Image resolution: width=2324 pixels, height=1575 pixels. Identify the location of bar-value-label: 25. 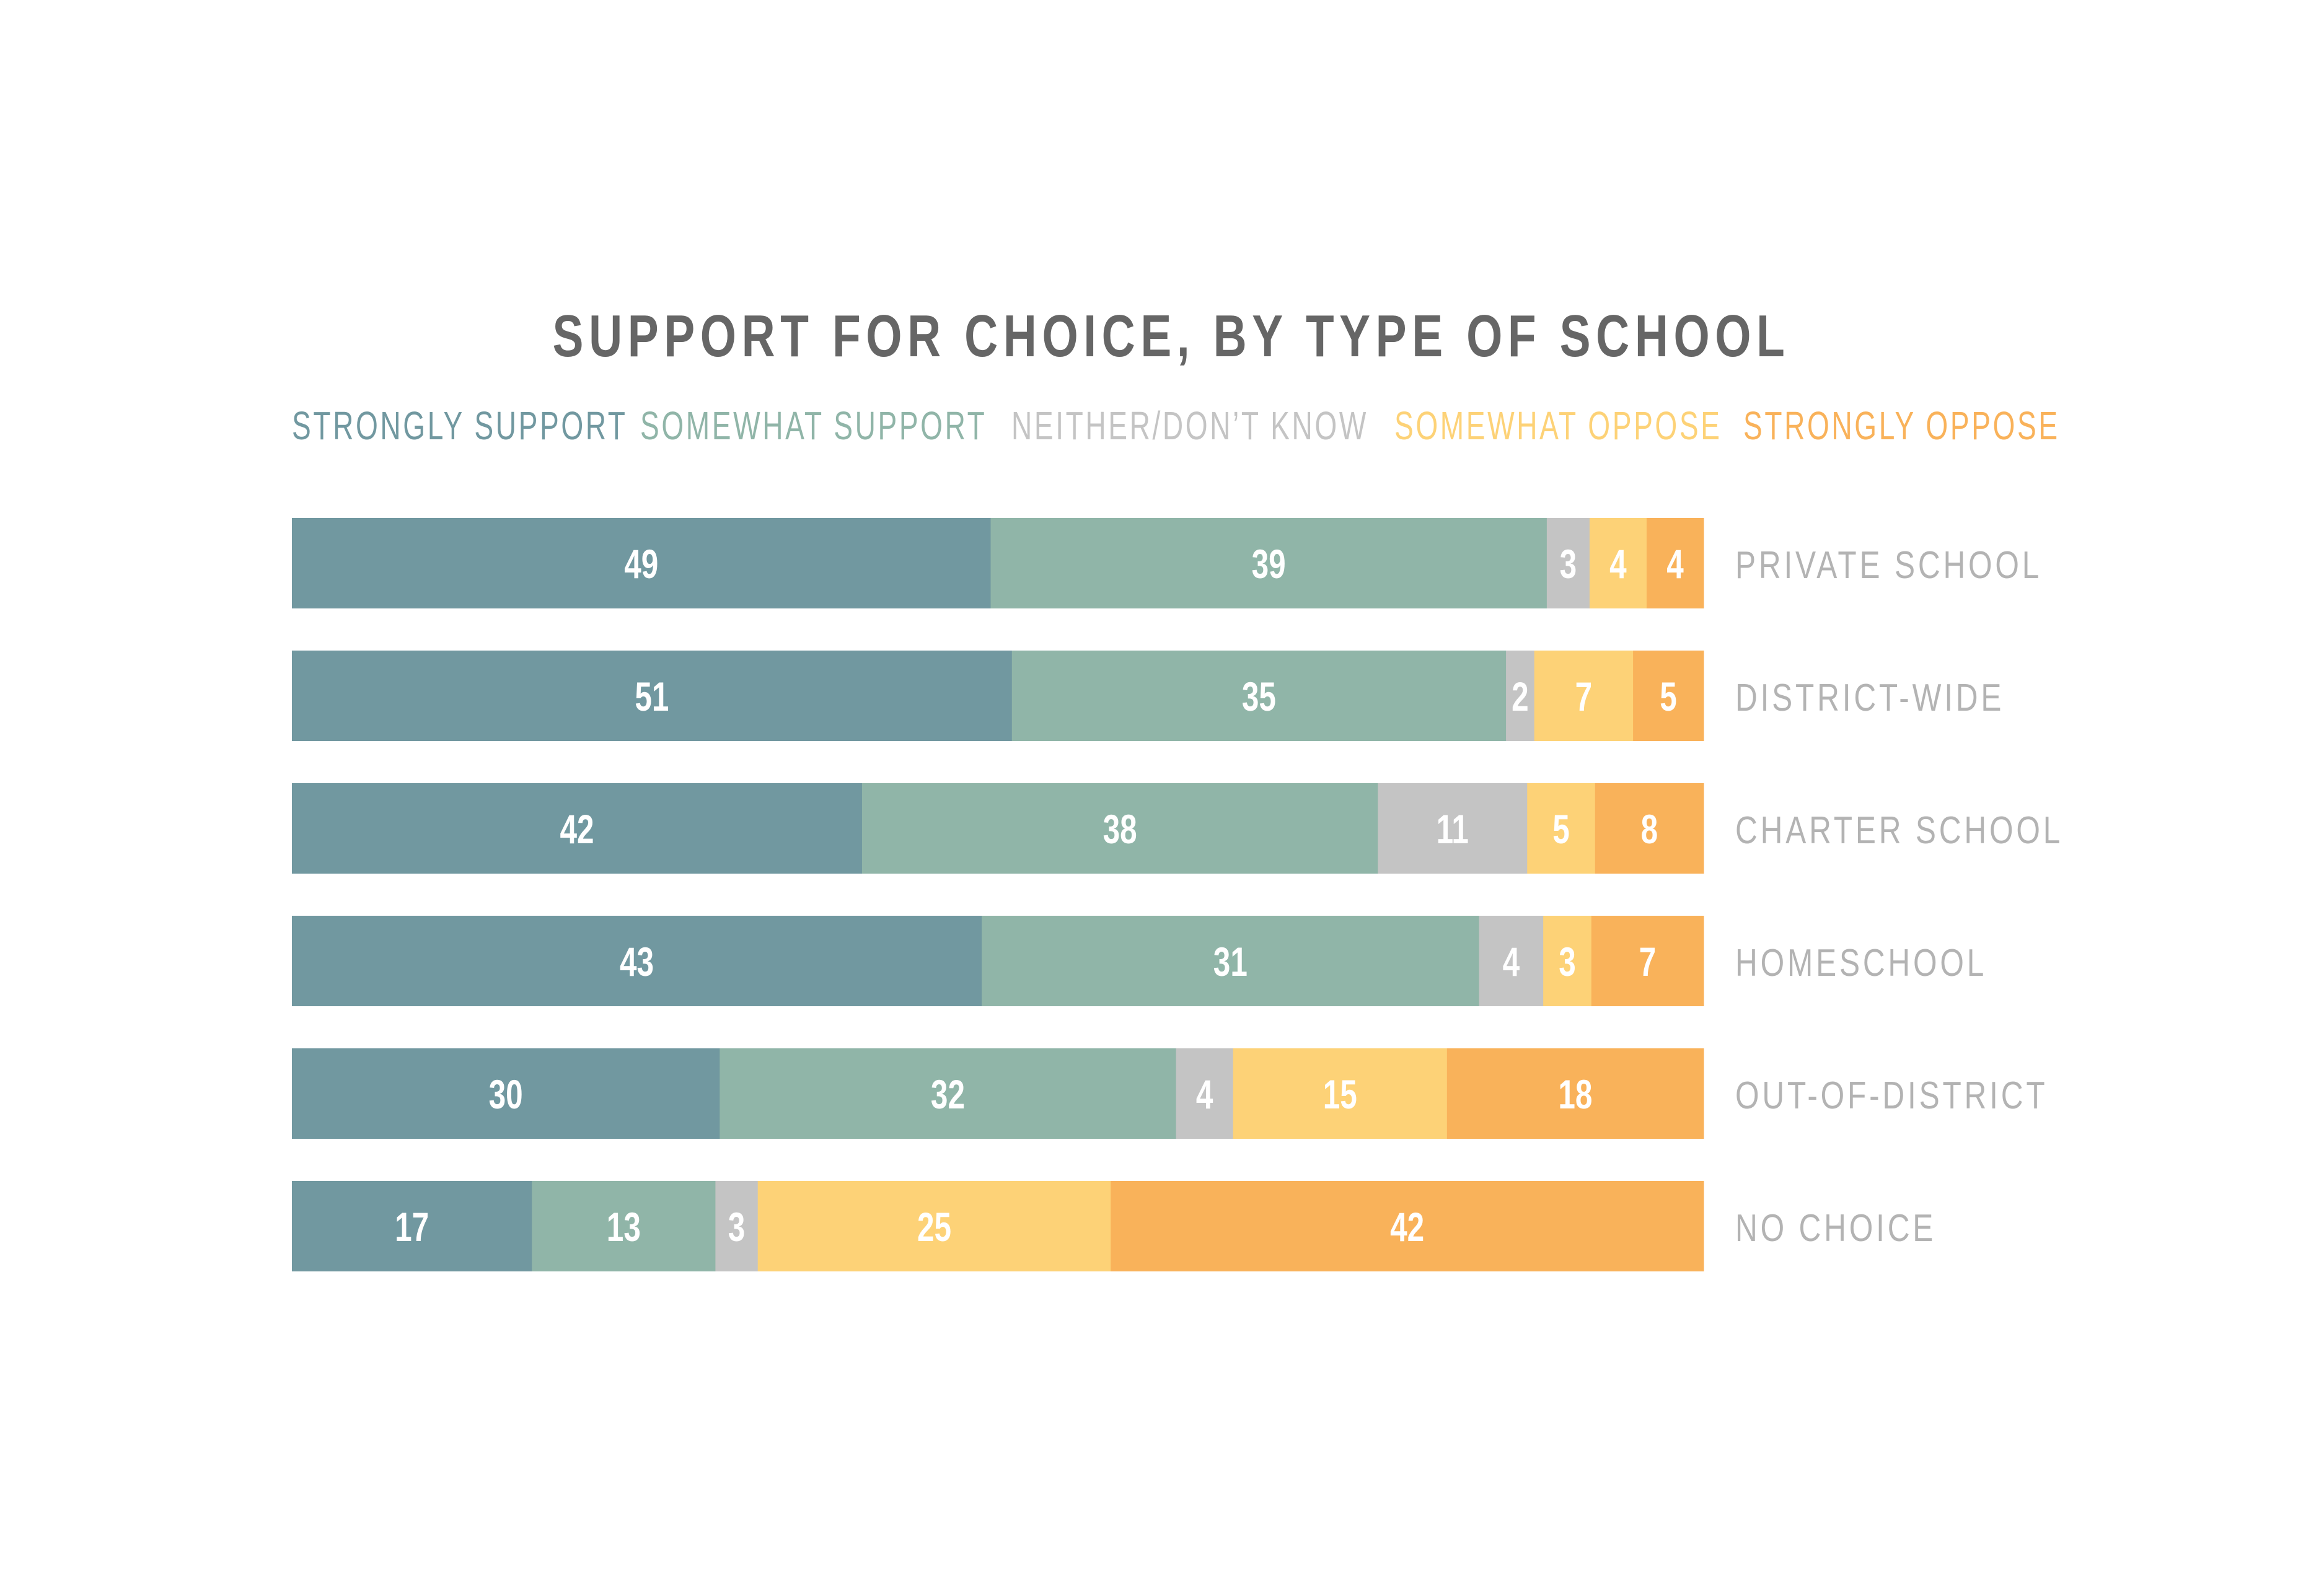
(934, 1227).